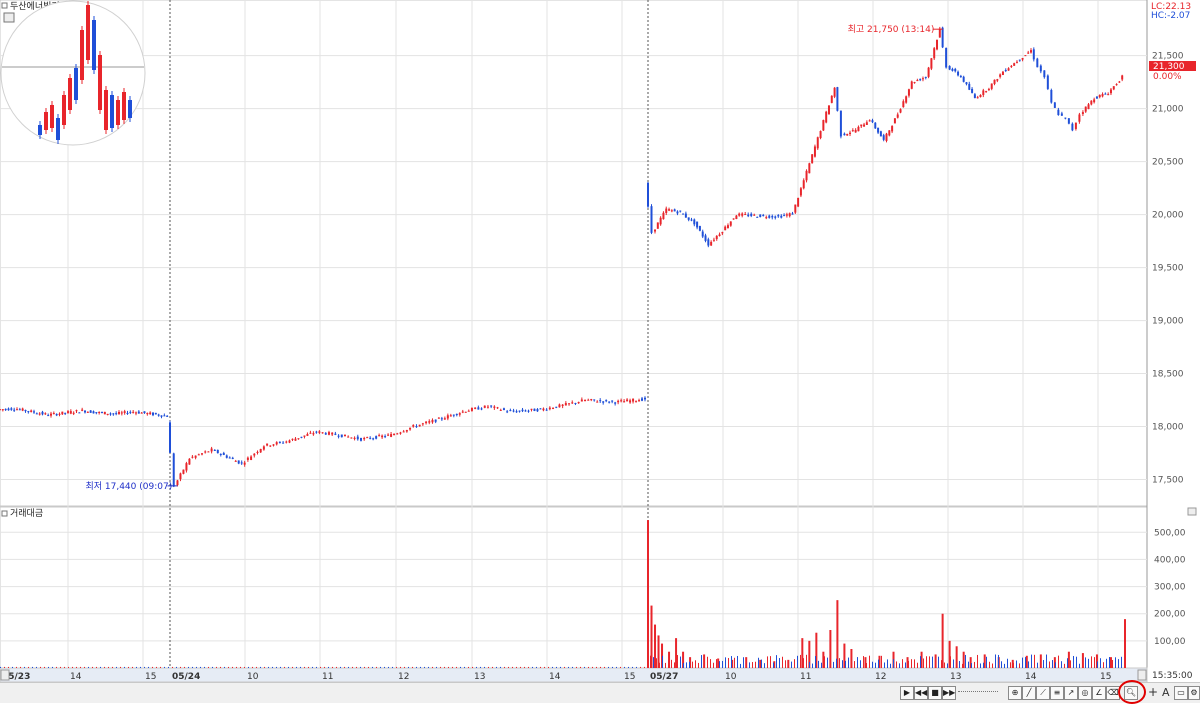  Describe the element at coordinates (1043, 693) in the screenshot. I see `trend-tool-icon: ⟋` at that location.